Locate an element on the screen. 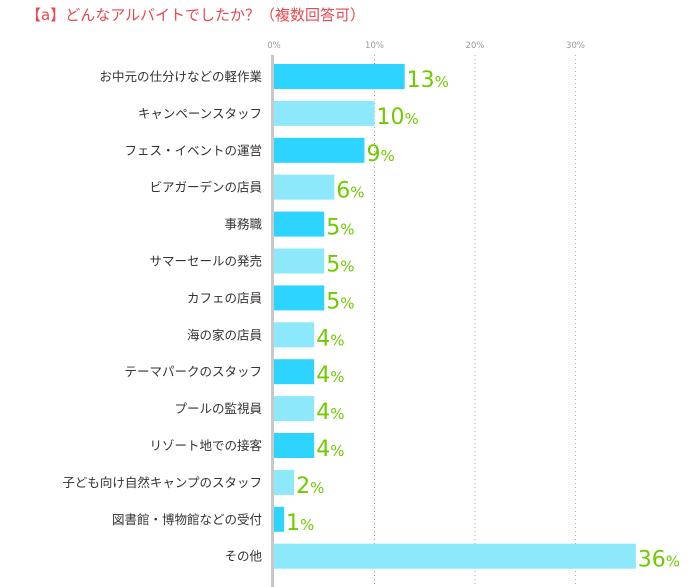 The width and height of the screenshot is (692, 587). category-label: プールの監視員 is located at coordinates (218, 408).